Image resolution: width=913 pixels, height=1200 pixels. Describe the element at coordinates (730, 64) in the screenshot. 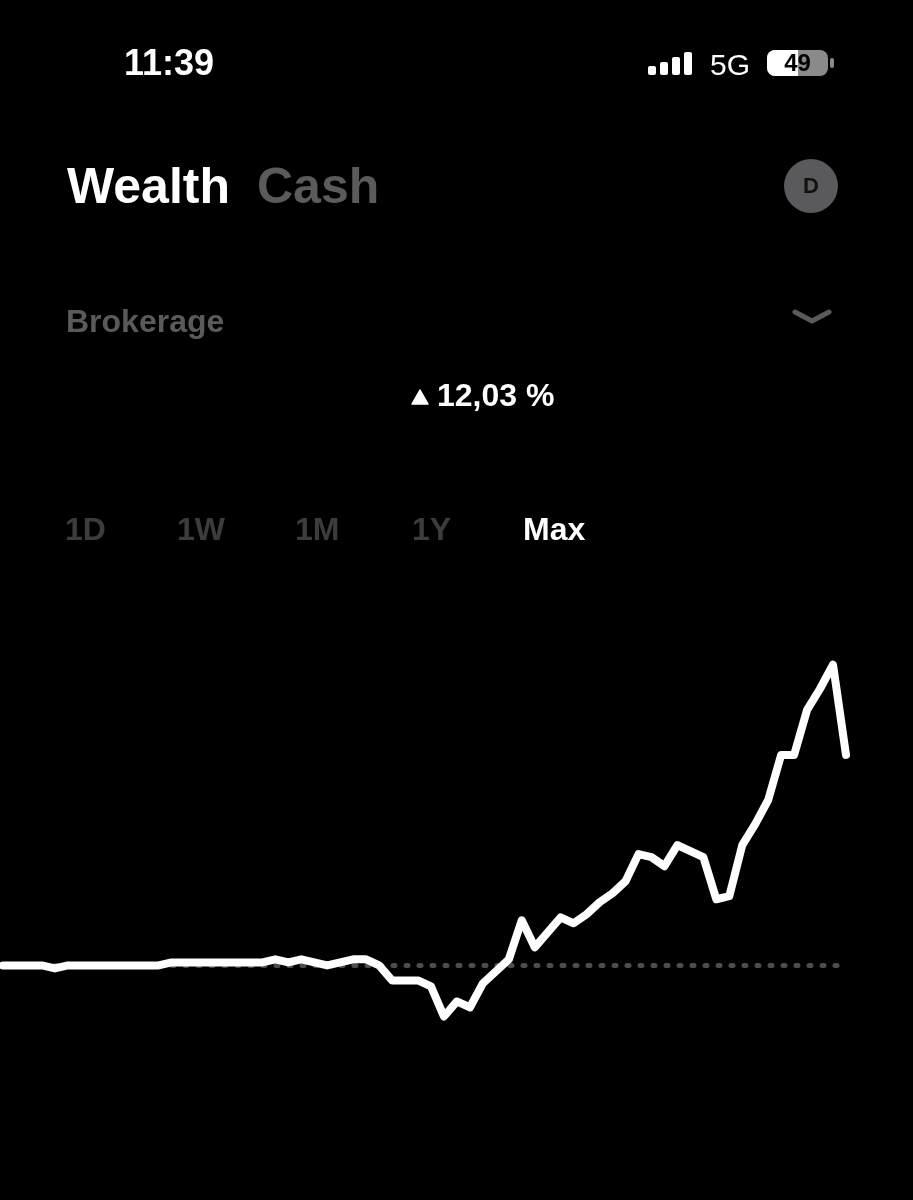

I see `text: 5G` at that location.